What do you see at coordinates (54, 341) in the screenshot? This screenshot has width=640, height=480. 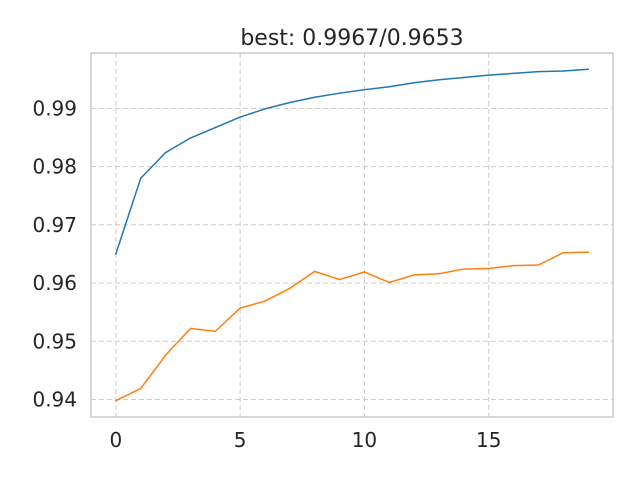 I see `y-tick-label-1: 0.95` at bounding box center [54, 341].